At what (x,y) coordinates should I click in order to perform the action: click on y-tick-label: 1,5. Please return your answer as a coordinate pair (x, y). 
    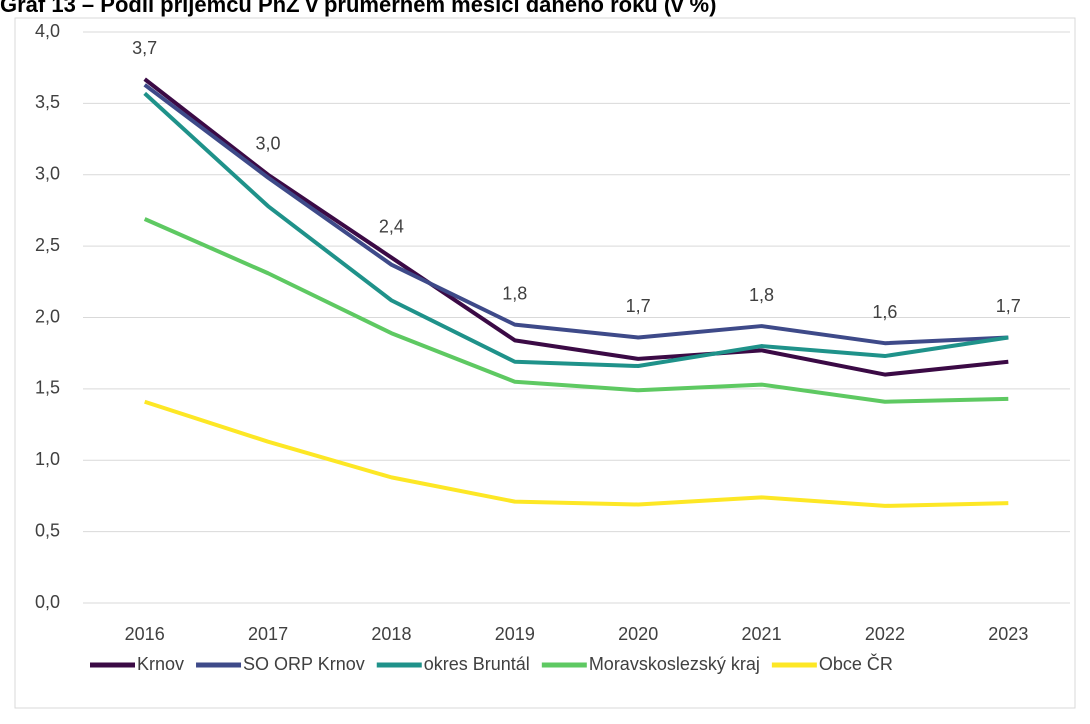
    Looking at the image, I should click on (47, 388).